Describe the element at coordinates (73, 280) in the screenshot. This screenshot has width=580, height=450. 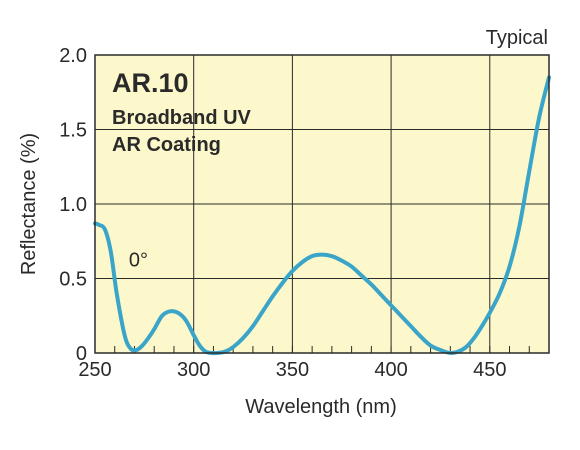
I see `y-tick-label: 0.5` at that location.